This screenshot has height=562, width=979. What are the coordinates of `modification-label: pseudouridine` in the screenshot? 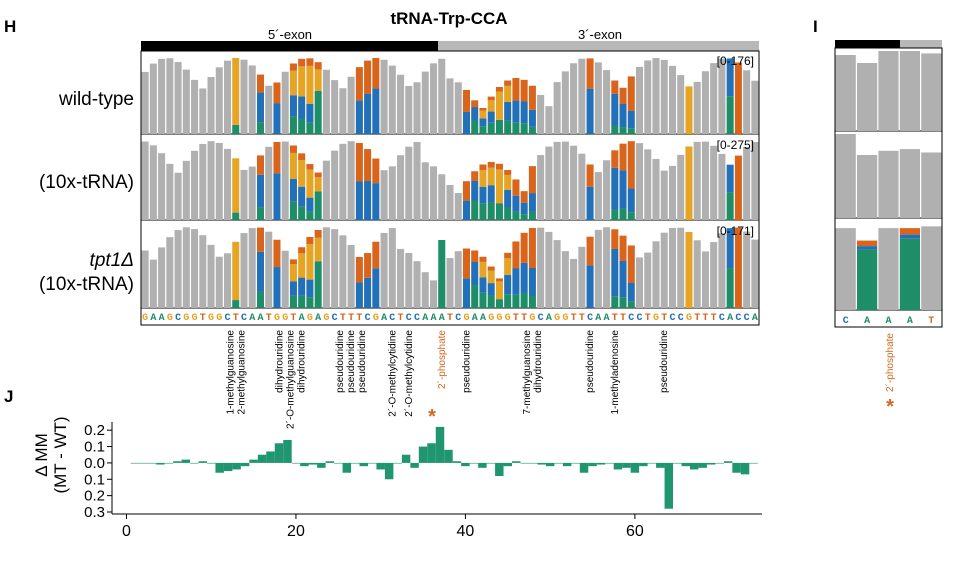 It's located at (664, 361).